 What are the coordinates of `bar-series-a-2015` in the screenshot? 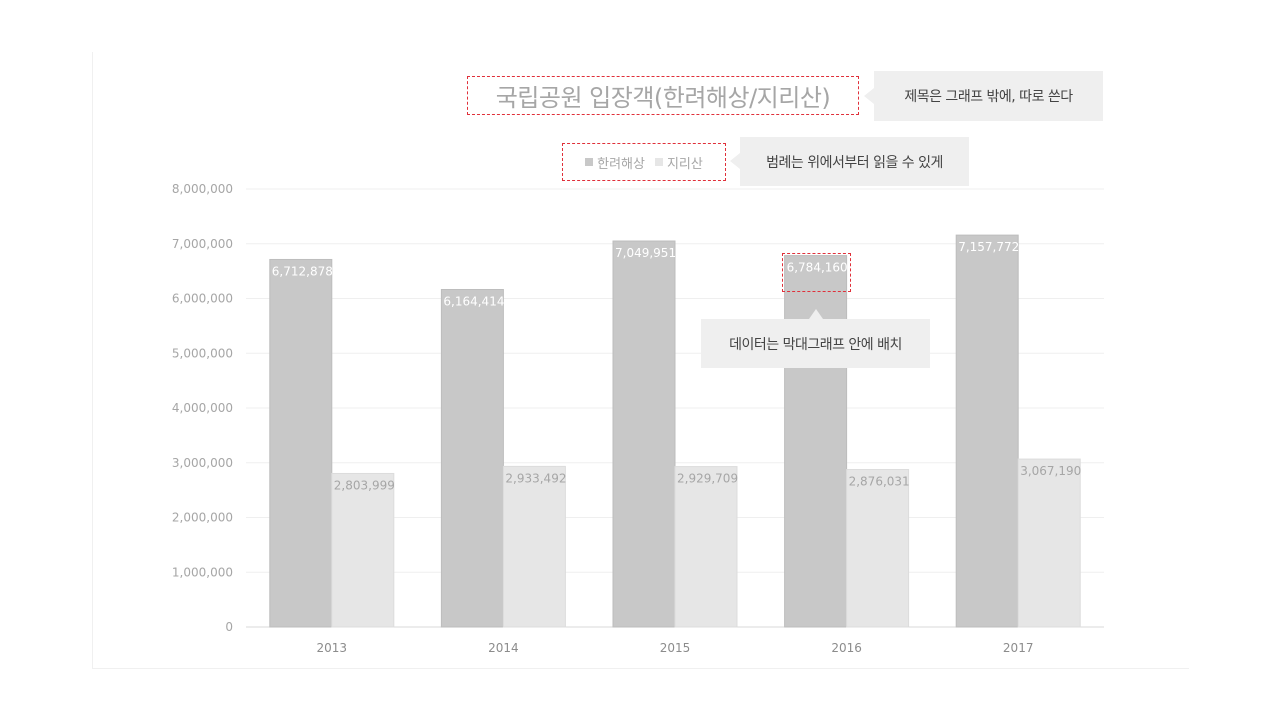 It's located at (644, 434).